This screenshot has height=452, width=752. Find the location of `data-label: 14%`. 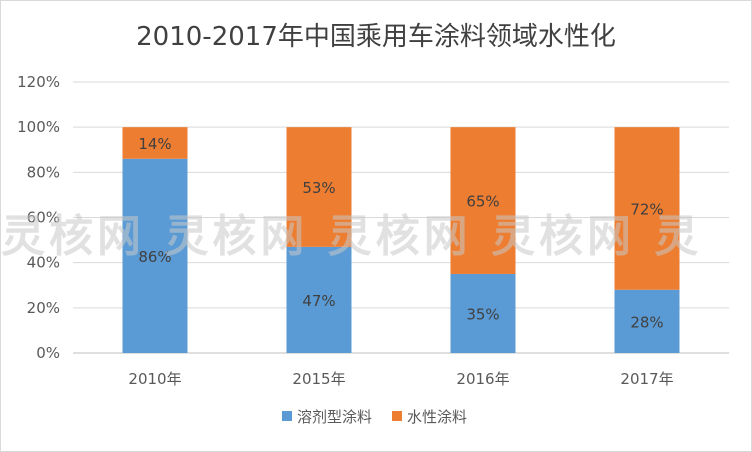

data-label: 14% is located at coordinates (154, 144).